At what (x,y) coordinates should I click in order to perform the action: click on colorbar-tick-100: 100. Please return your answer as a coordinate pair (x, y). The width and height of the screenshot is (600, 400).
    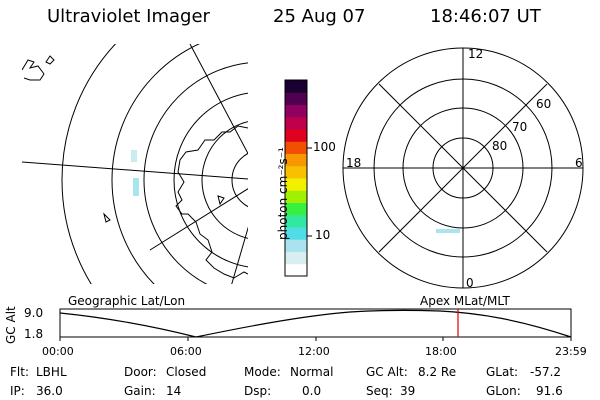
    Looking at the image, I should click on (324, 147).